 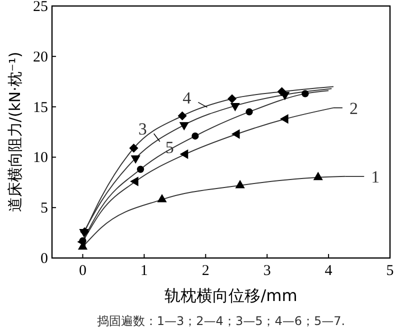 What do you see at coordinates (187, 98) in the screenshot?
I see `series-label: 4` at bounding box center [187, 98].